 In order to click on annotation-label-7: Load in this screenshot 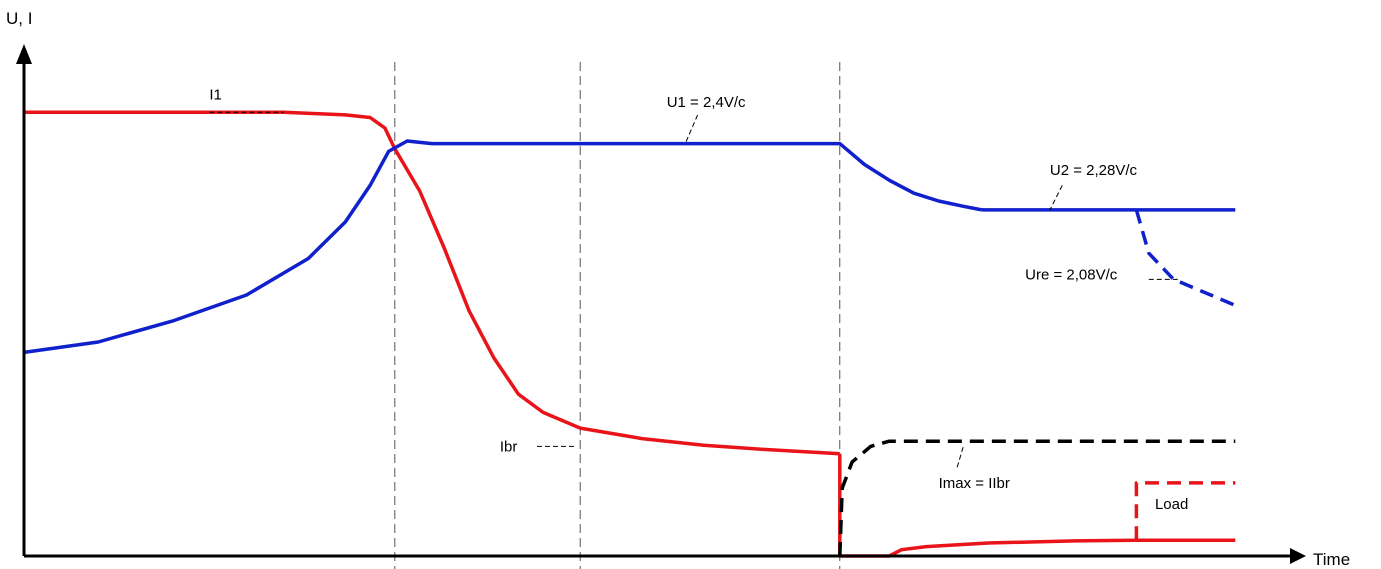, I will do `click(1171, 504)`.